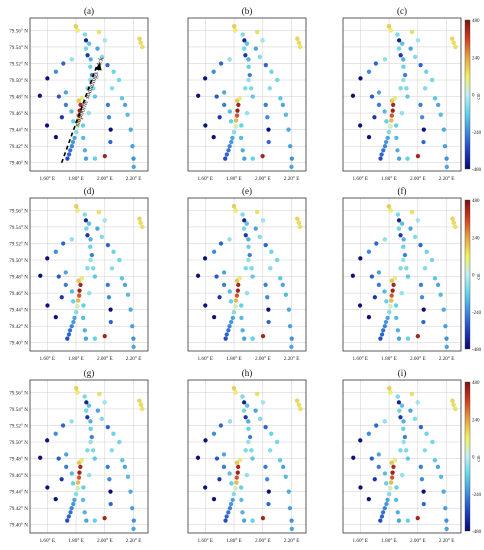 The width and height of the screenshot is (484, 550). Describe the element at coordinates (18, 425) in the screenshot. I see `y-tick-label: 79.52° N` at that location.